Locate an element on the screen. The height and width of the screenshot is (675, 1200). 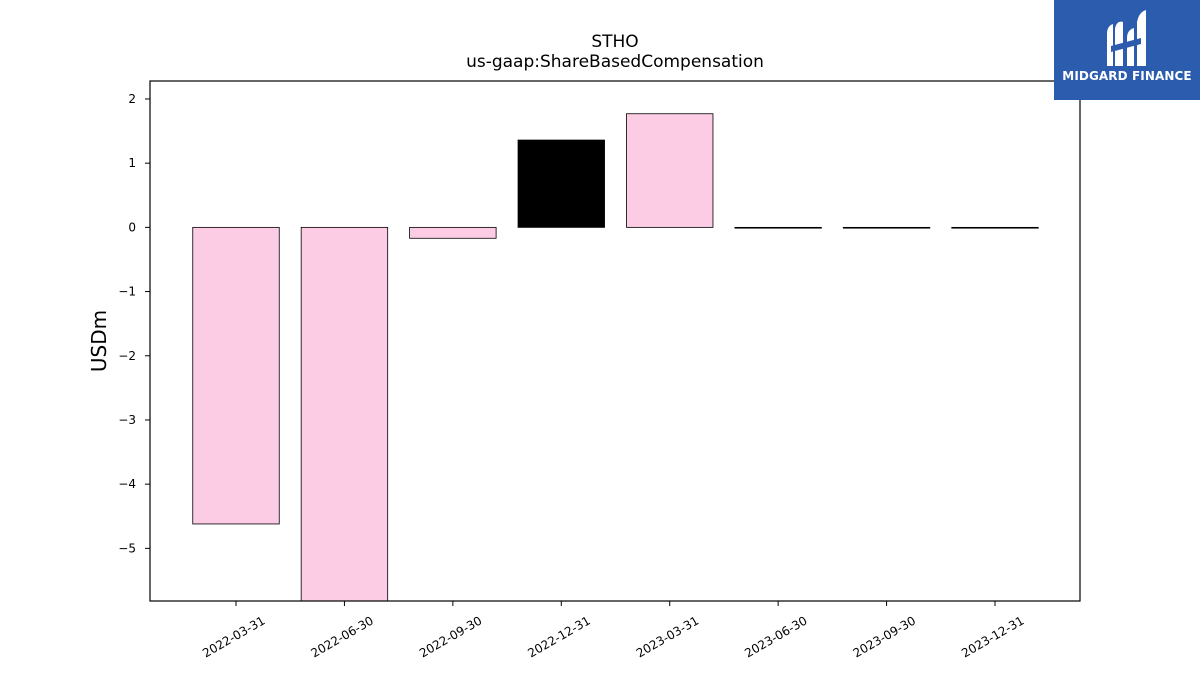
logo-text: MIDGARD FINANCE is located at coordinates (1127, 76).